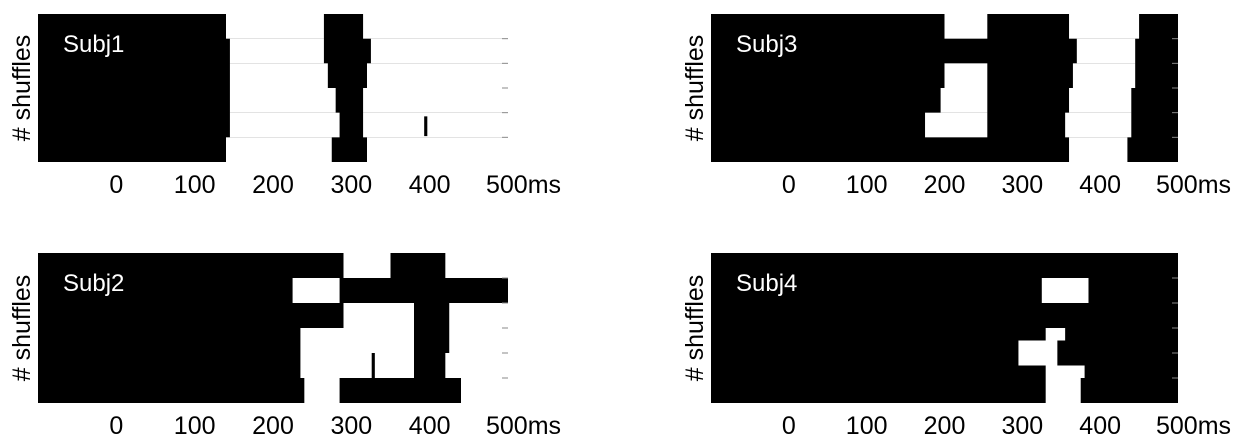  I want to click on panel-label: Subj4, so click(766, 283).